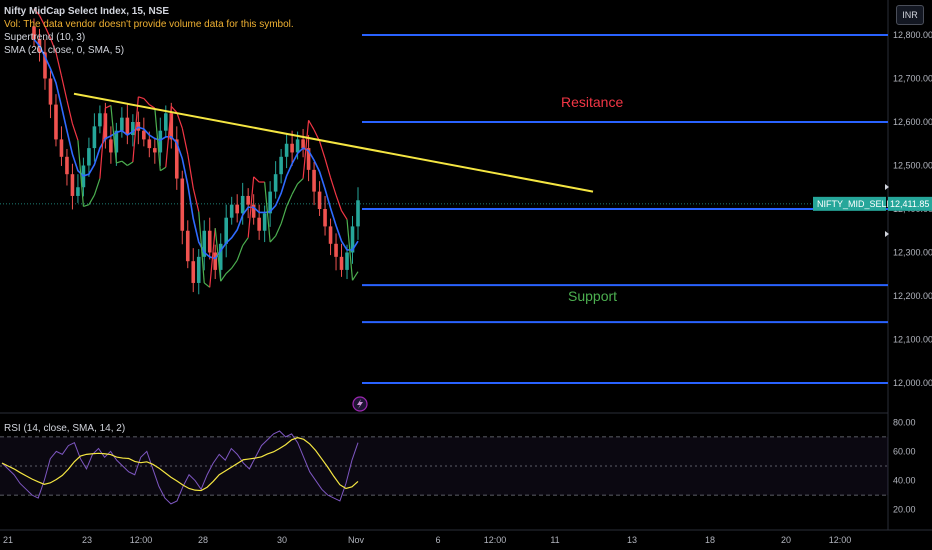 This screenshot has width=932, height=550. What do you see at coordinates (849, 203) in the screenshot?
I see `symbol-tag` at bounding box center [849, 203].